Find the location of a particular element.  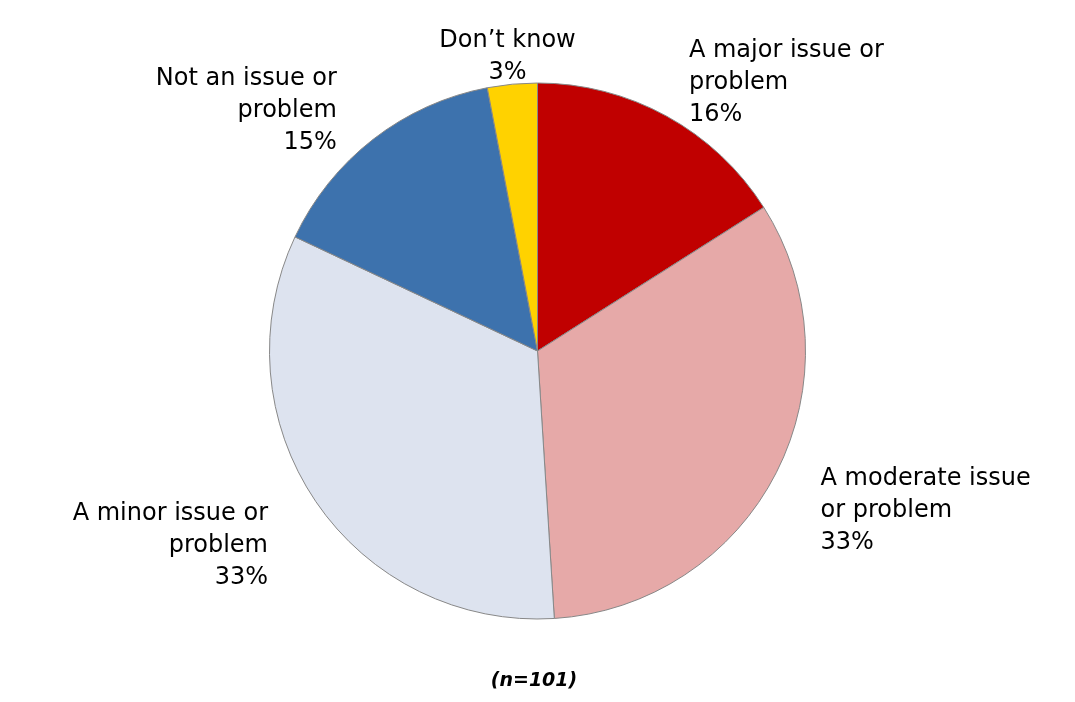

slice-label: A minor issue or problem is located at coordinates (170, 527).